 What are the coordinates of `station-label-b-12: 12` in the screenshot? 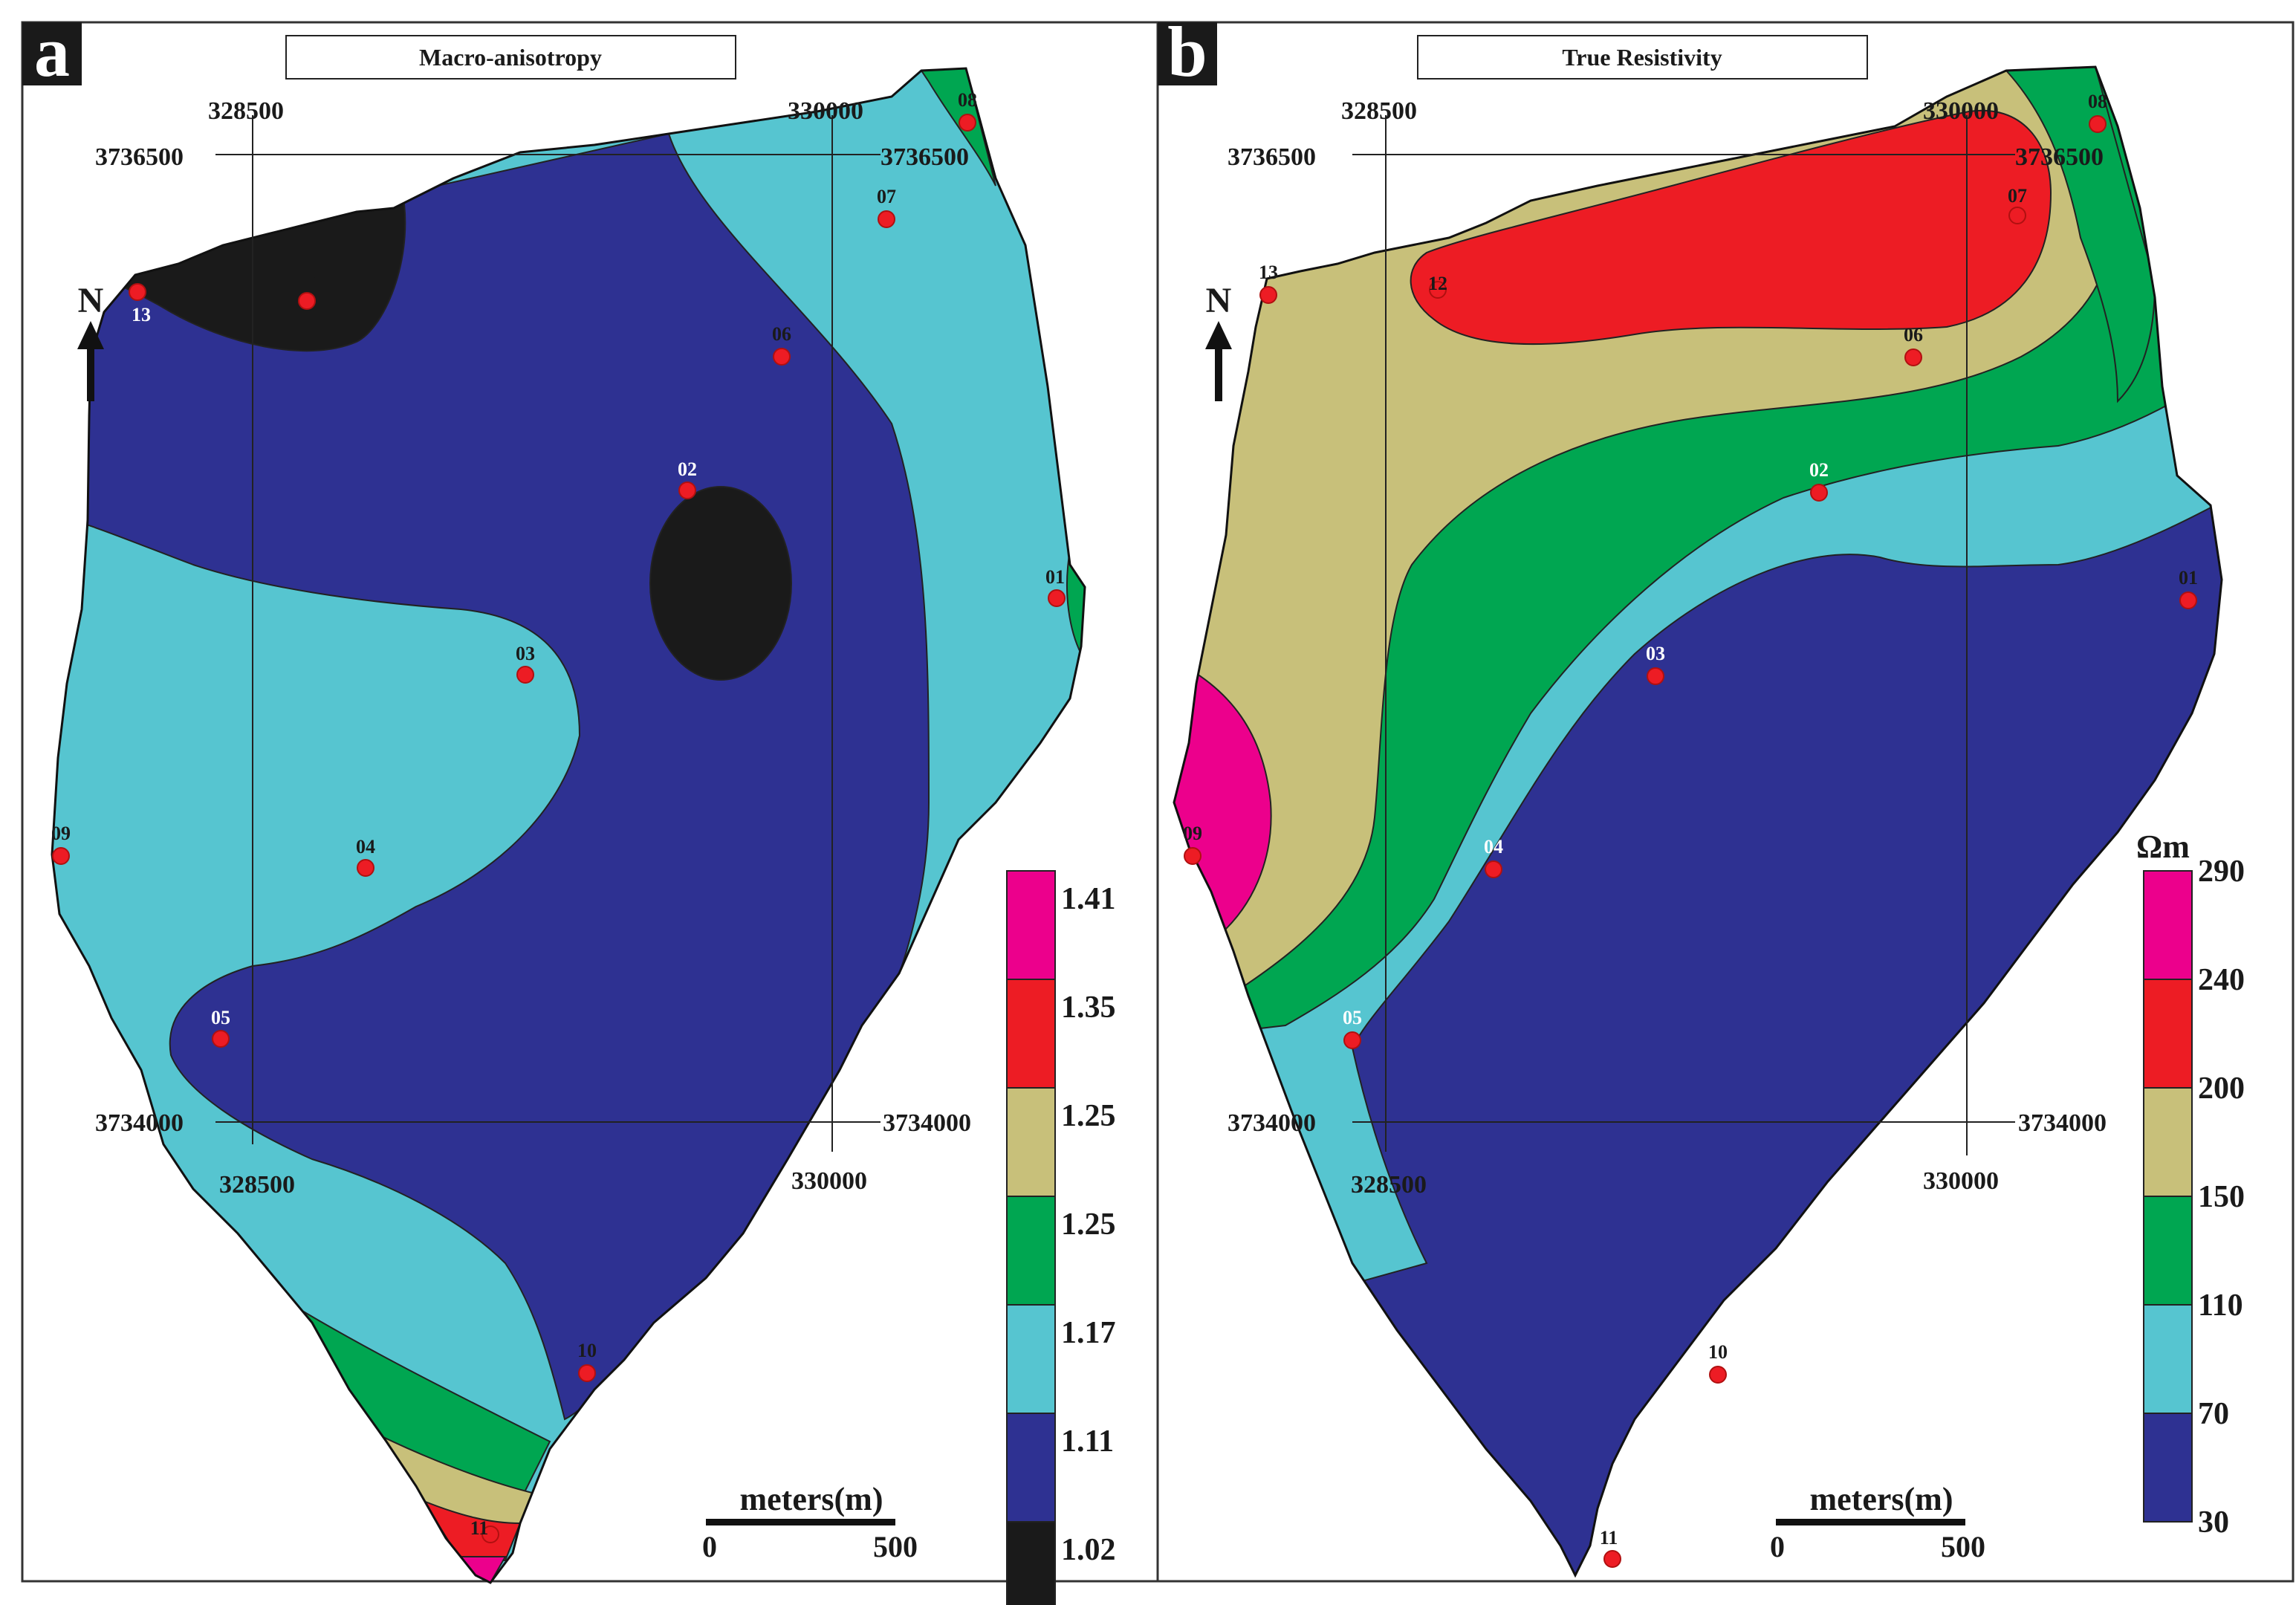 It's located at (1438, 283).